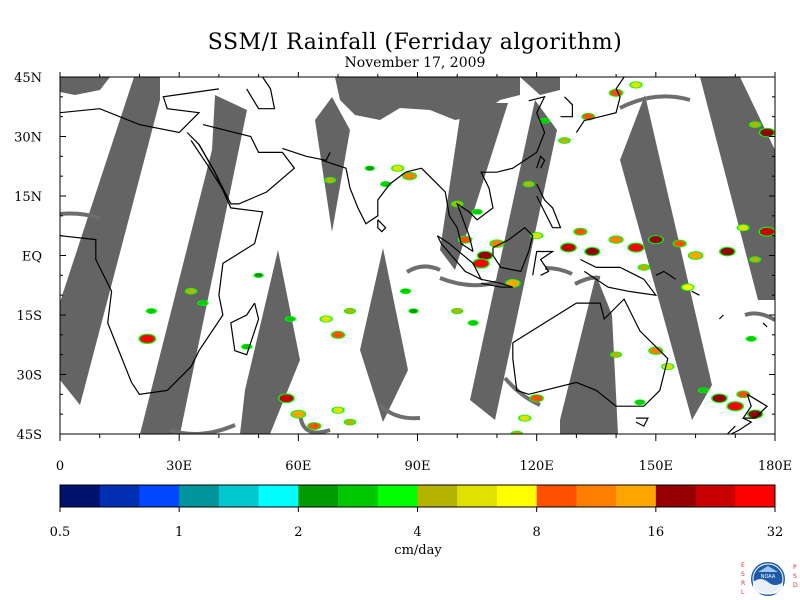 The width and height of the screenshot is (800, 600). What do you see at coordinates (537, 532) in the screenshot?
I see `colorbar-tick-label: 8` at bounding box center [537, 532].